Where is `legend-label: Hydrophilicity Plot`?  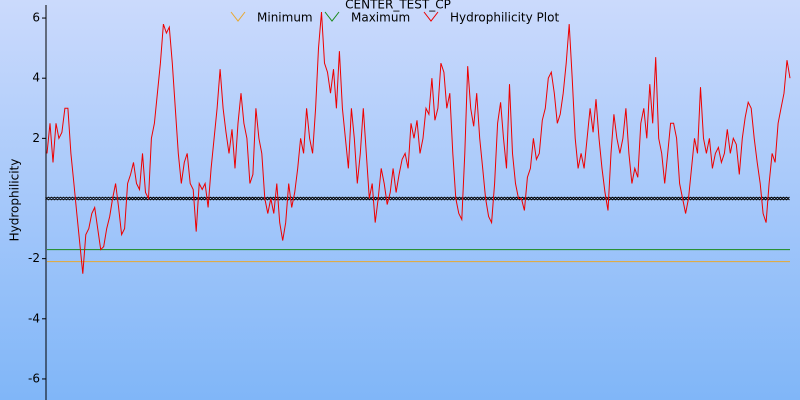
legend-label: Hydrophilicity Plot is located at coordinates (504, 18).